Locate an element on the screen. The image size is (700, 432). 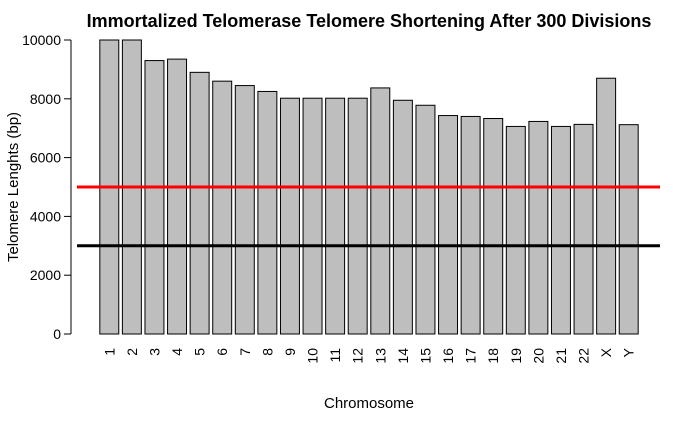
x-tick-label: 22 is located at coordinates (584, 356).